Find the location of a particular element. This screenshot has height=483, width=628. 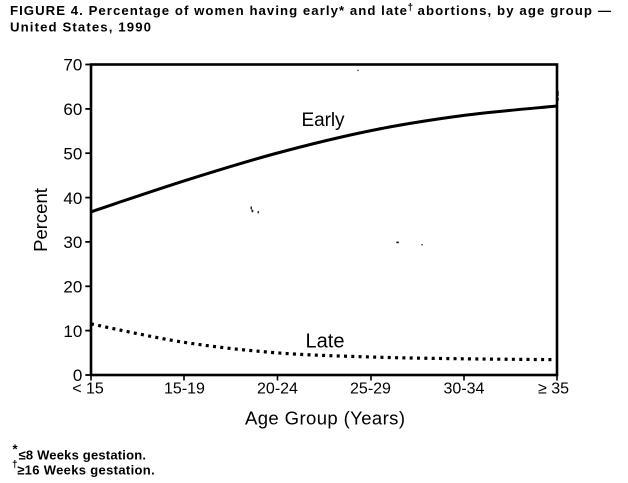

svg-text: ≥16 Weeks gestation. is located at coordinates (86, 470).